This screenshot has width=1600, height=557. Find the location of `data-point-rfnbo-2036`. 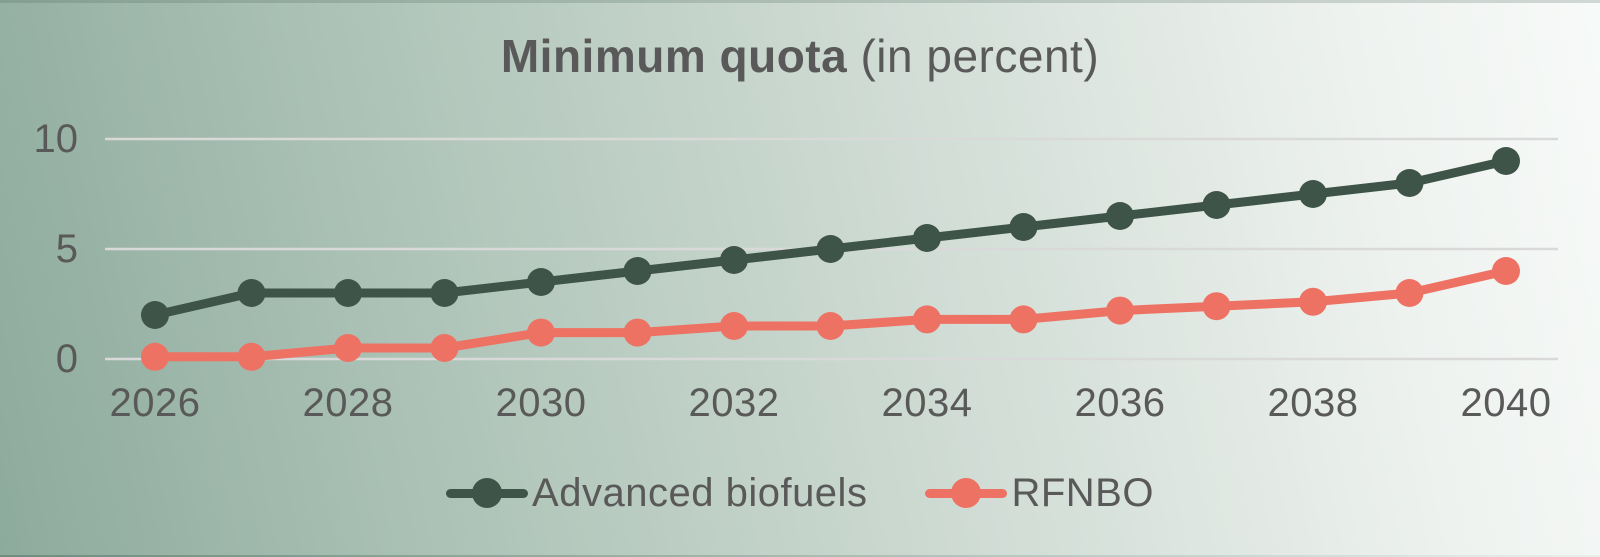

data-point-rfnbo-2036 is located at coordinates (1120, 310).